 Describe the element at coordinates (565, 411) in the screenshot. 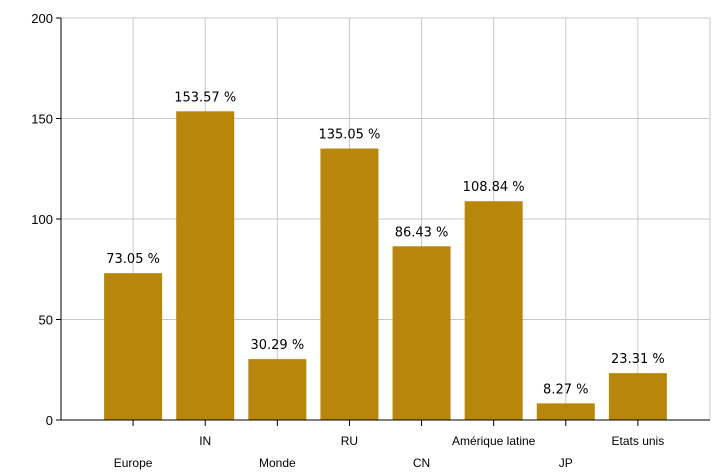

I see `bar-jp` at that location.